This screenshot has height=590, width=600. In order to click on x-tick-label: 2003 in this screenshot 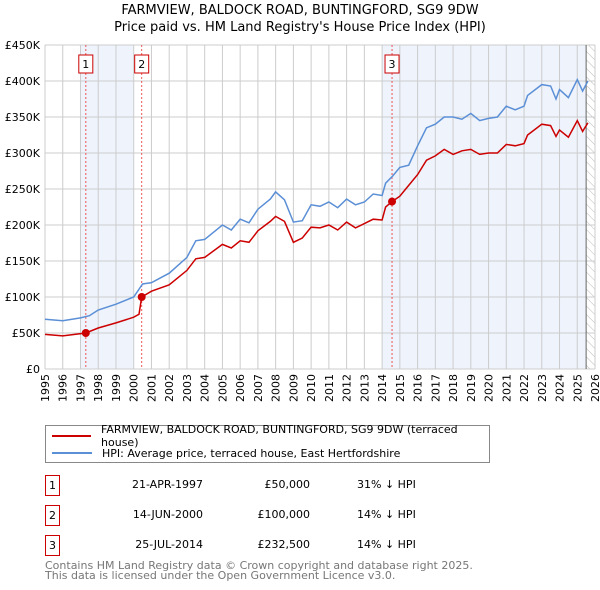, I will do `click(187, 388)`.